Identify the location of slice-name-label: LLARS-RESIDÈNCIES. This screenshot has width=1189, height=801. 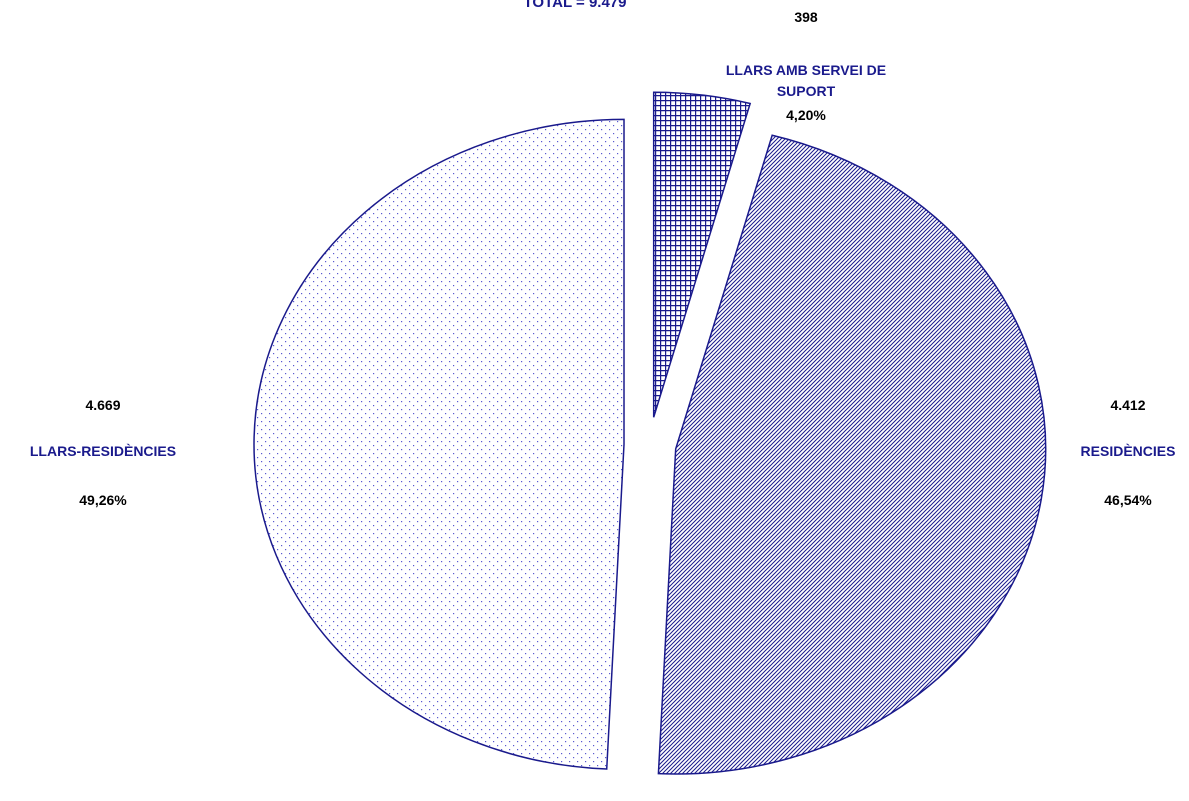
(103, 451).